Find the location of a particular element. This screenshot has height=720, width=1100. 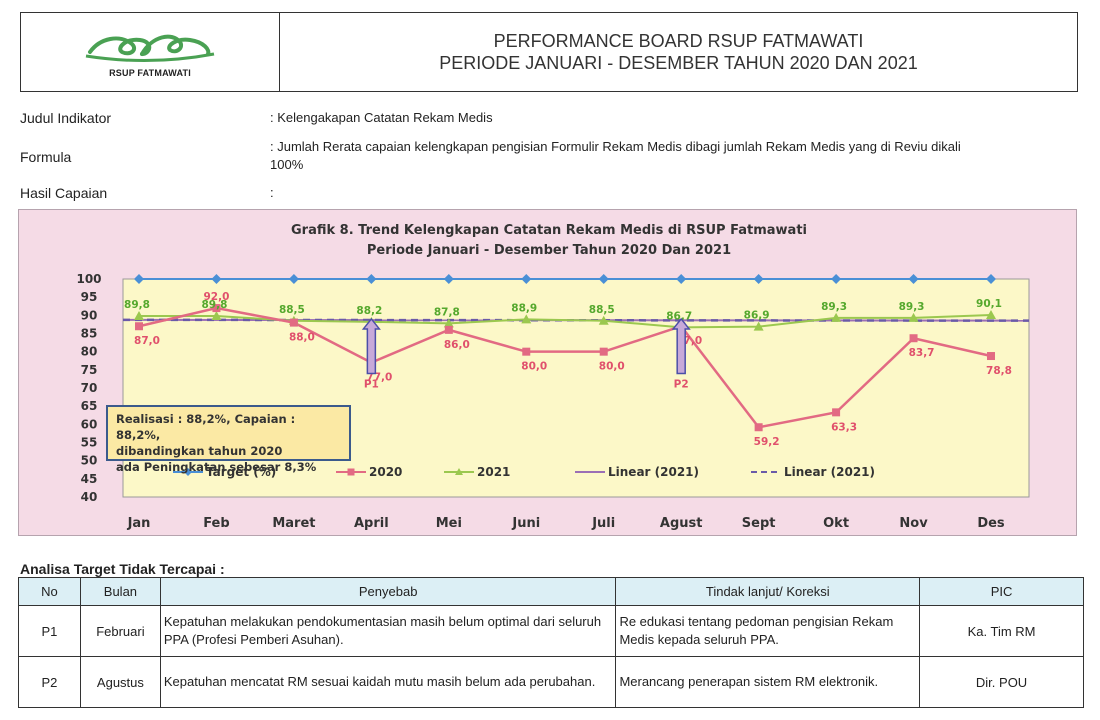

y-tick-label: 70 is located at coordinates (89, 388).